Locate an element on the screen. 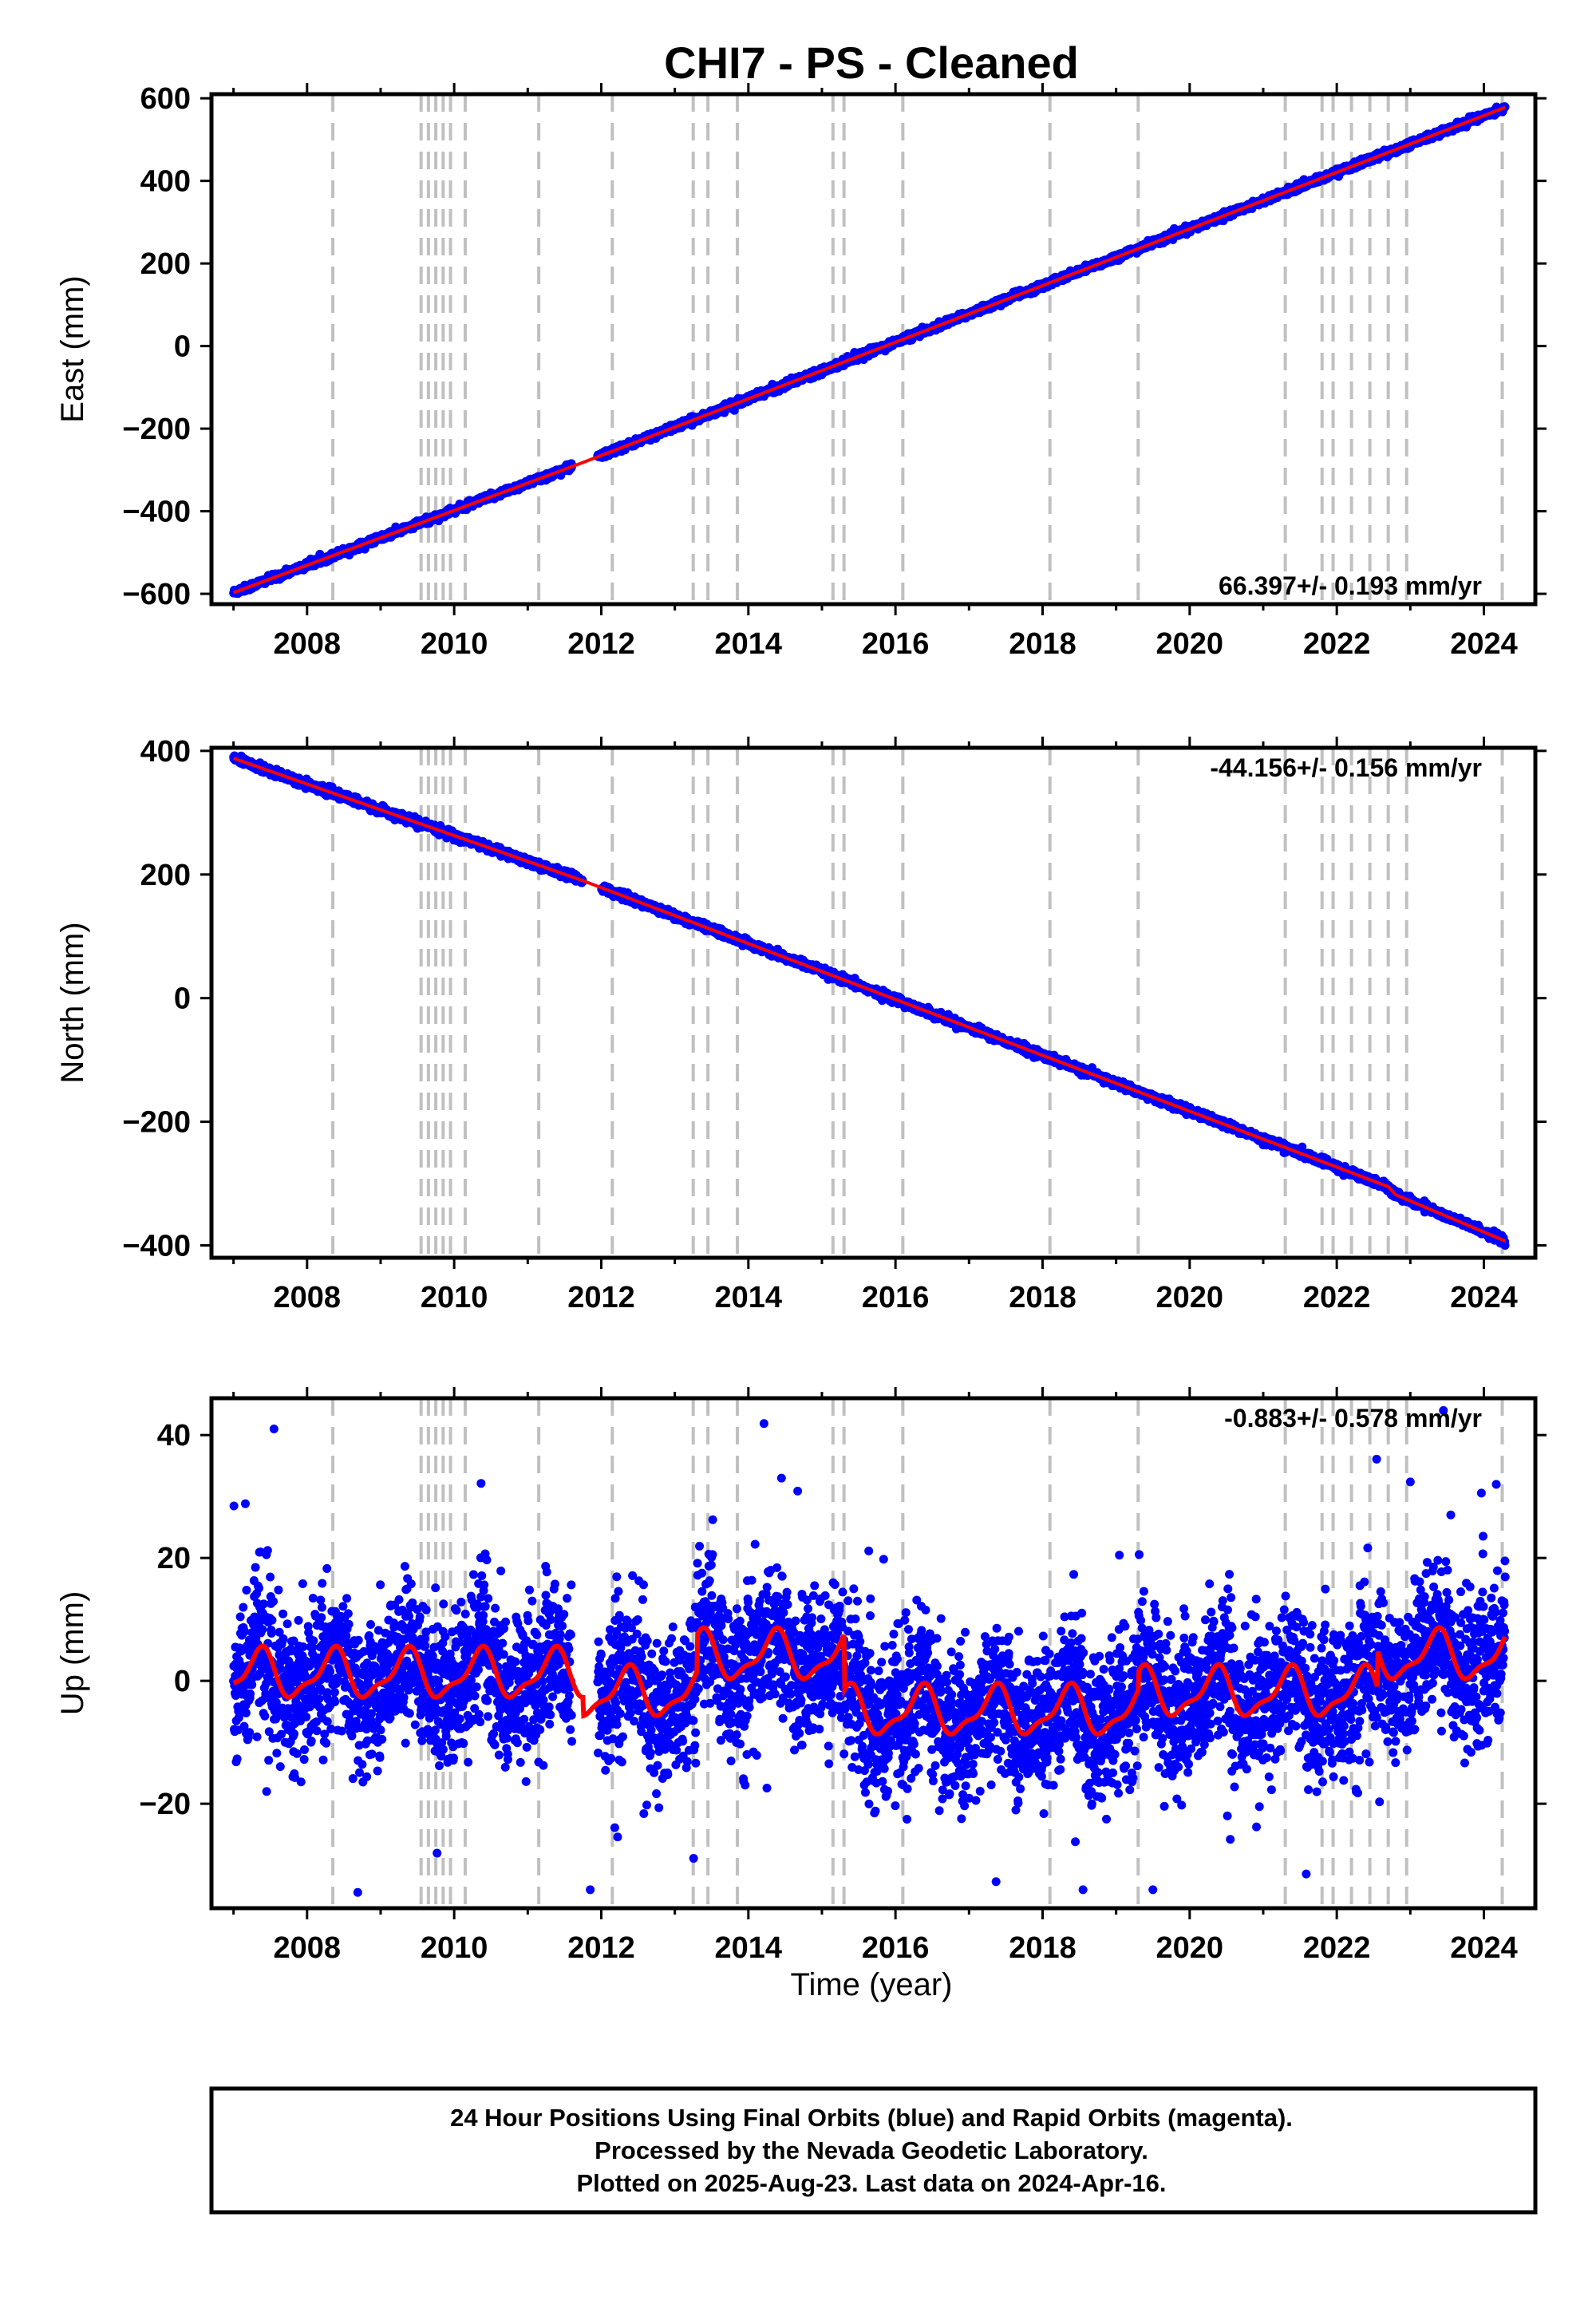  east-x-tick-label: 2020 is located at coordinates (1190, 644).